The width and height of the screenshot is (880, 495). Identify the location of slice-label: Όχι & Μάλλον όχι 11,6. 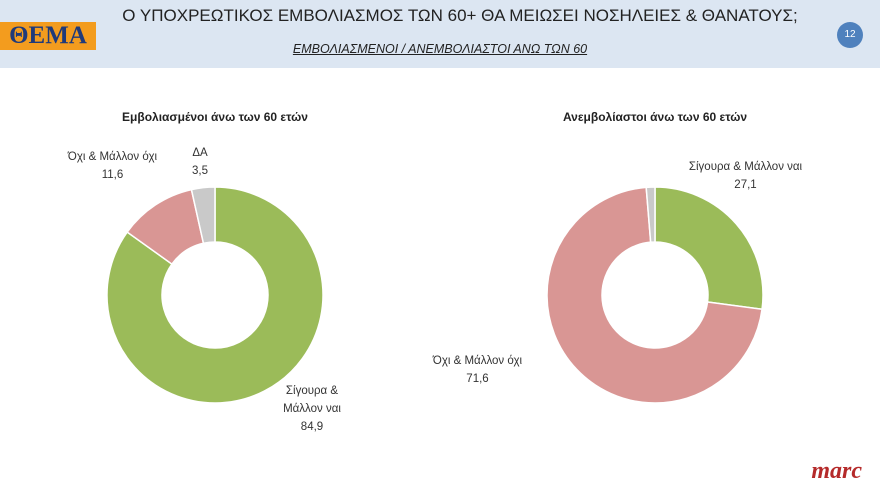
(112, 166).